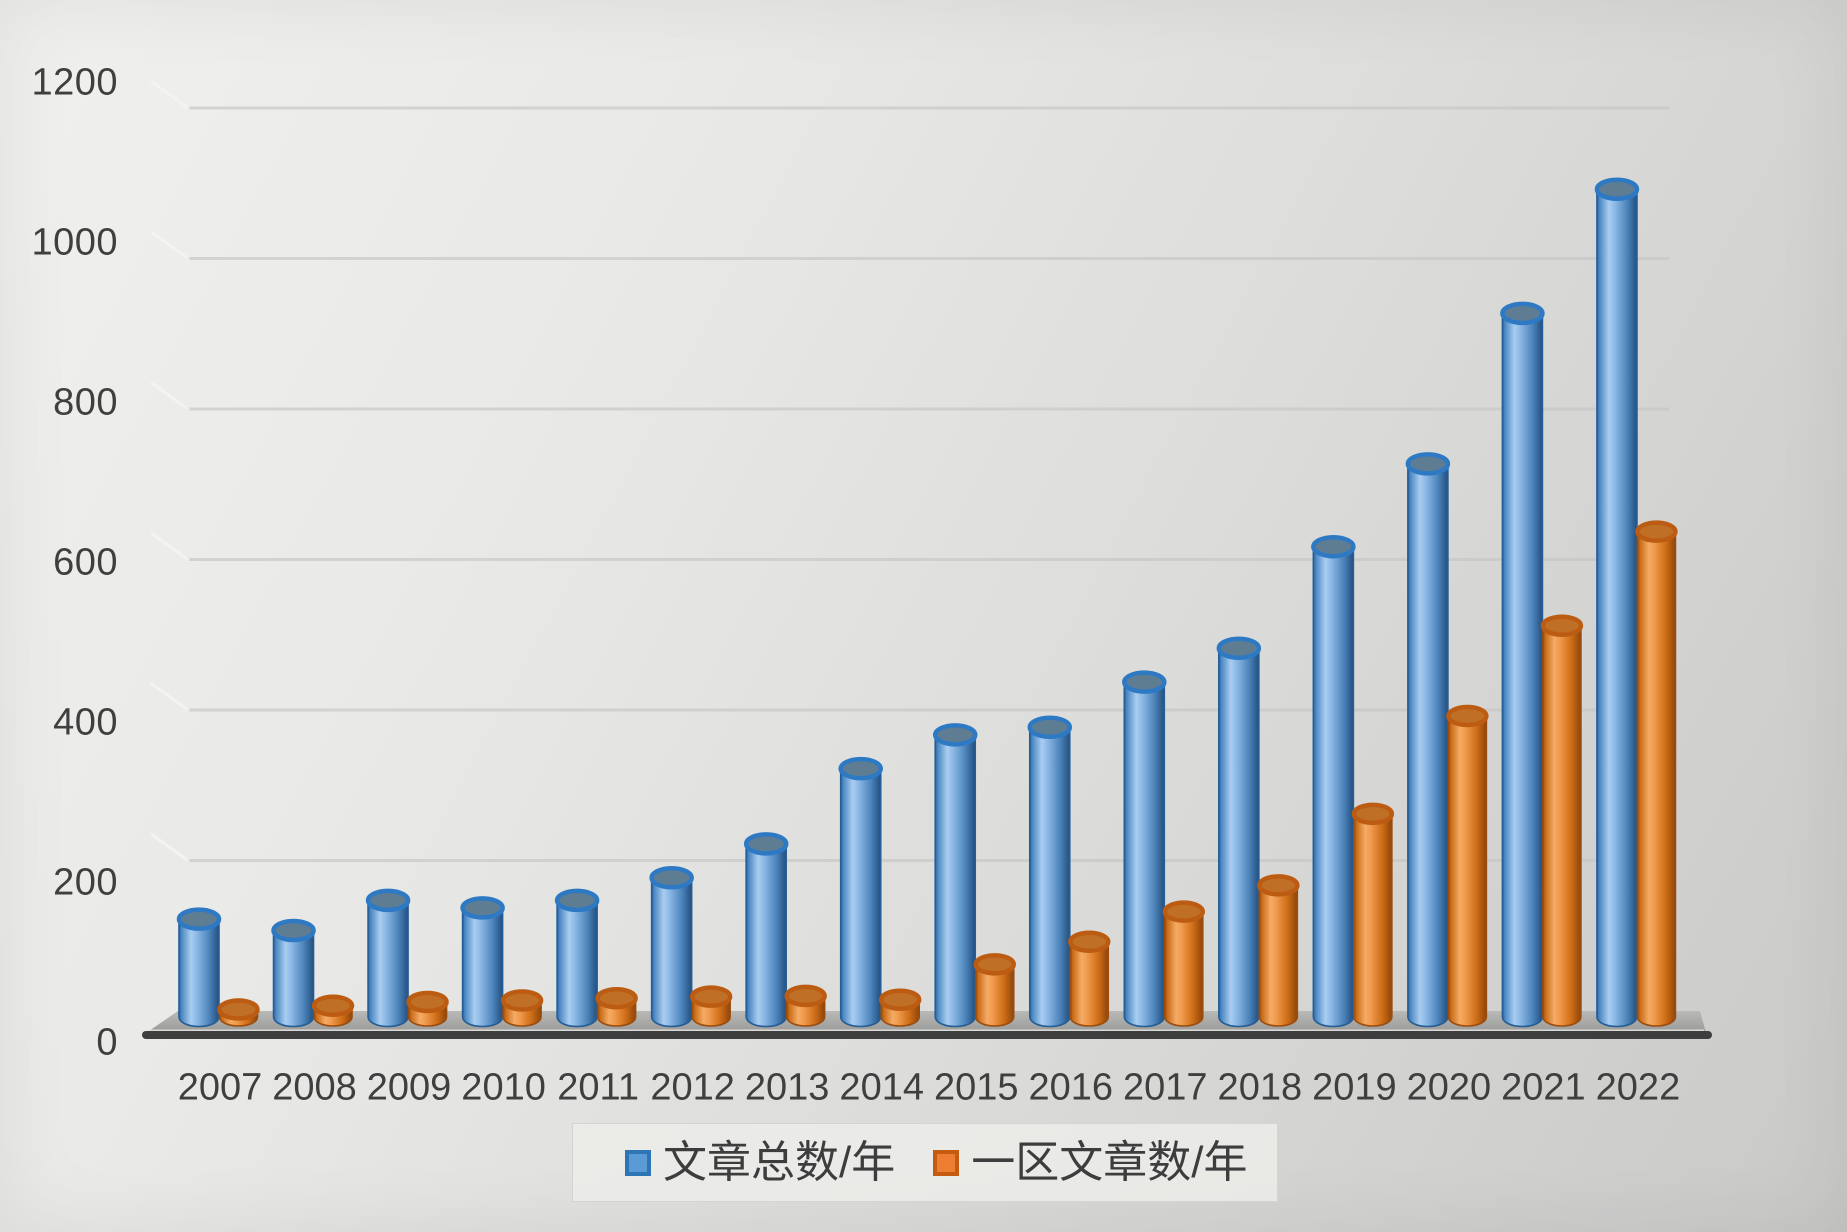 The height and width of the screenshot is (1232, 1847). Describe the element at coordinates (199, 973) in the screenshot. I see `bar-total-2007-body` at that location.